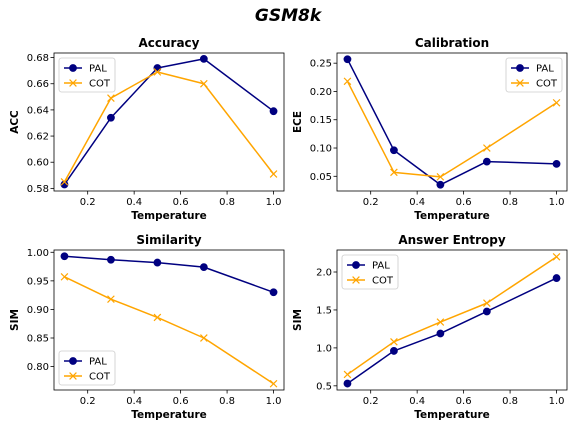  Describe the element at coordinates (38, 281) in the screenshot. I see `y-tick-label: 0.95` at that location.